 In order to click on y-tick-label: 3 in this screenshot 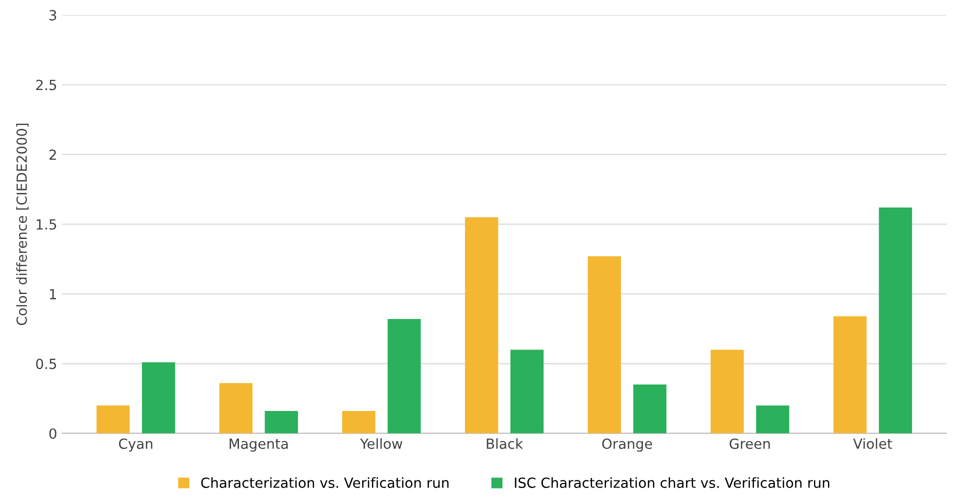, I will do `click(53, 15)`.